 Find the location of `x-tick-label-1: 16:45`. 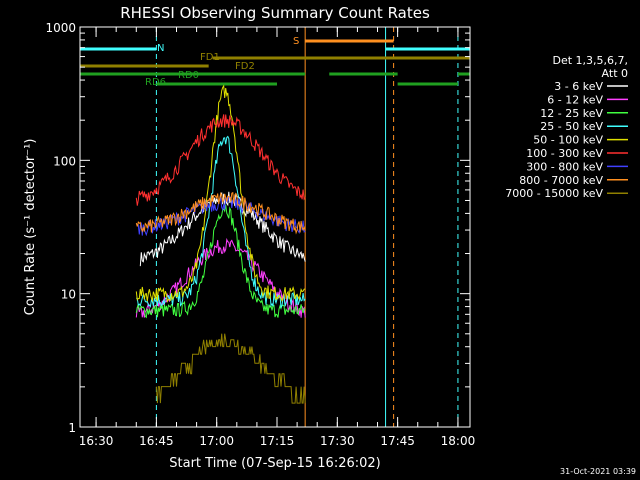

x-tick-label-1: 16:45 is located at coordinates (156, 441).